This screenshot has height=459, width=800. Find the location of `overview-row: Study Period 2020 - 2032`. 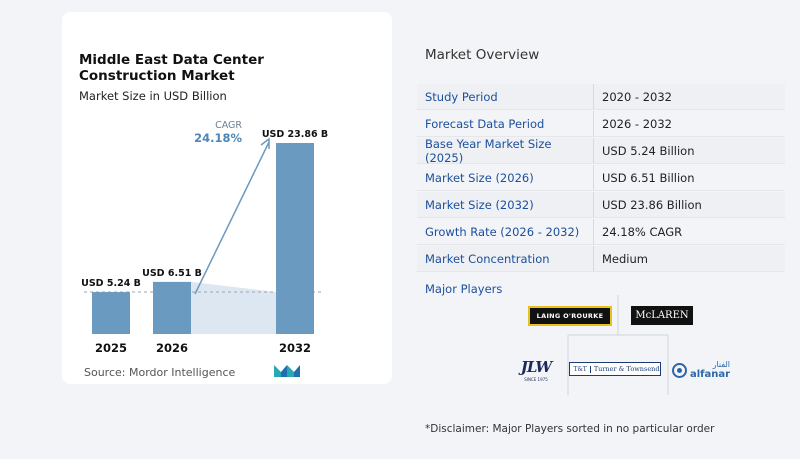

overview-row: Study Period 2020 - 2032 is located at coordinates (601, 97).